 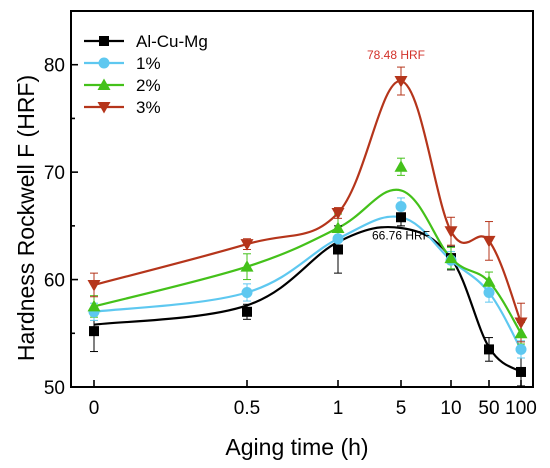 What do you see at coordinates (54, 173) in the screenshot?
I see `y-tick-label: 70` at bounding box center [54, 173].